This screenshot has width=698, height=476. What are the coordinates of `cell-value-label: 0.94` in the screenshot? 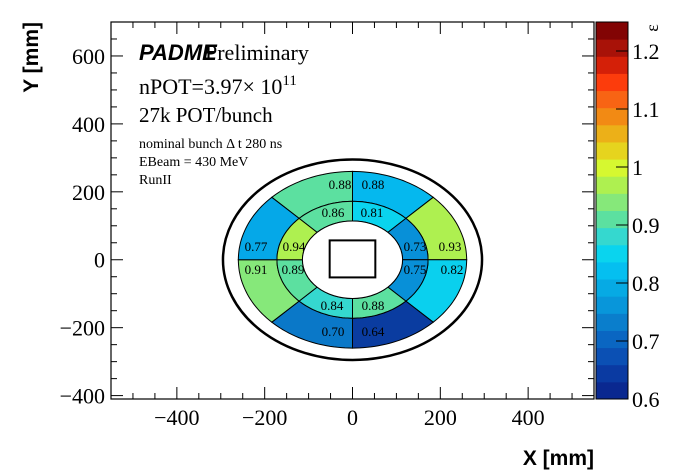 It's located at (294, 246).